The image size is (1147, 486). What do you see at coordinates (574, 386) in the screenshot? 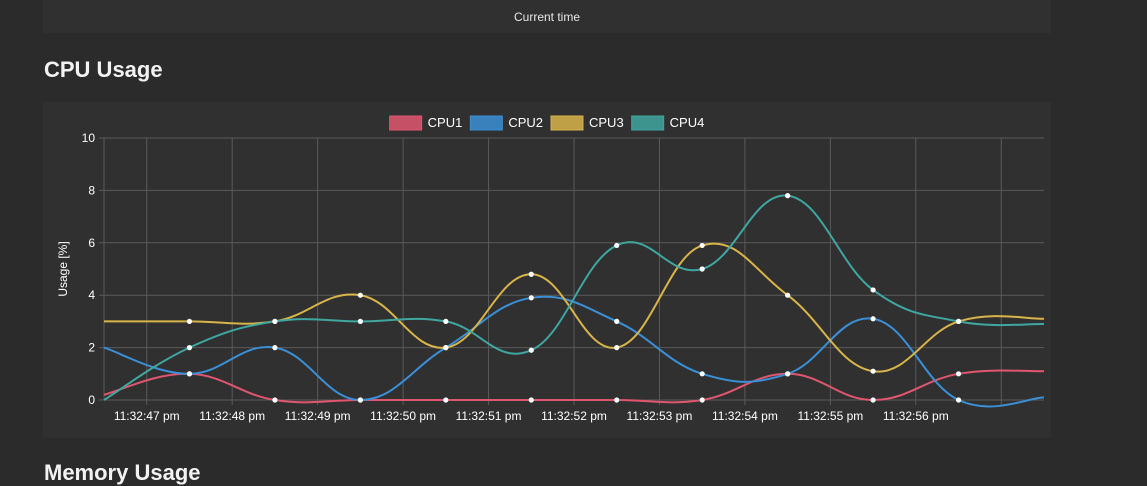
I see `series-line-cpu1` at bounding box center [574, 386].